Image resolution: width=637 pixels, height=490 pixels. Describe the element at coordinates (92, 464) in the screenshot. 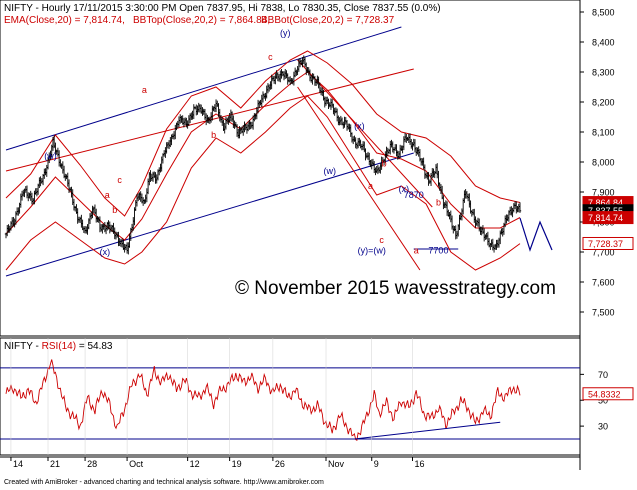

I see `x-axis-label: 28` at that location.